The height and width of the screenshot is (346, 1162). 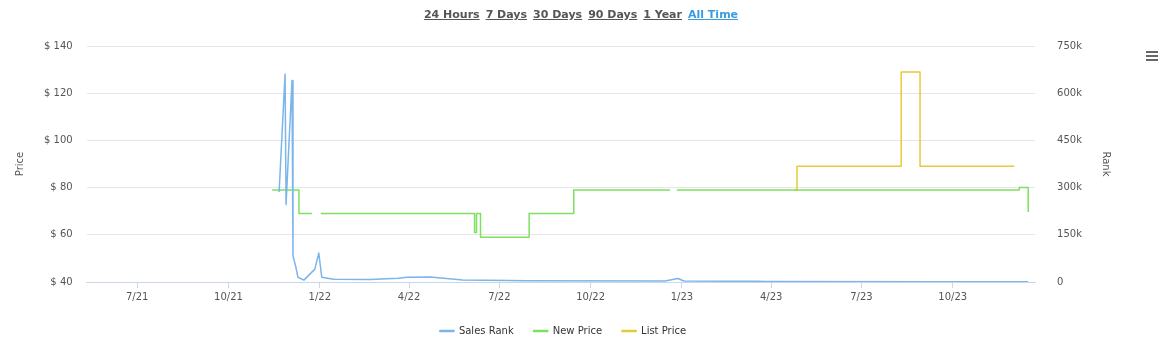 I want to click on y-tick-label: $ 60, so click(x=61, y=234).